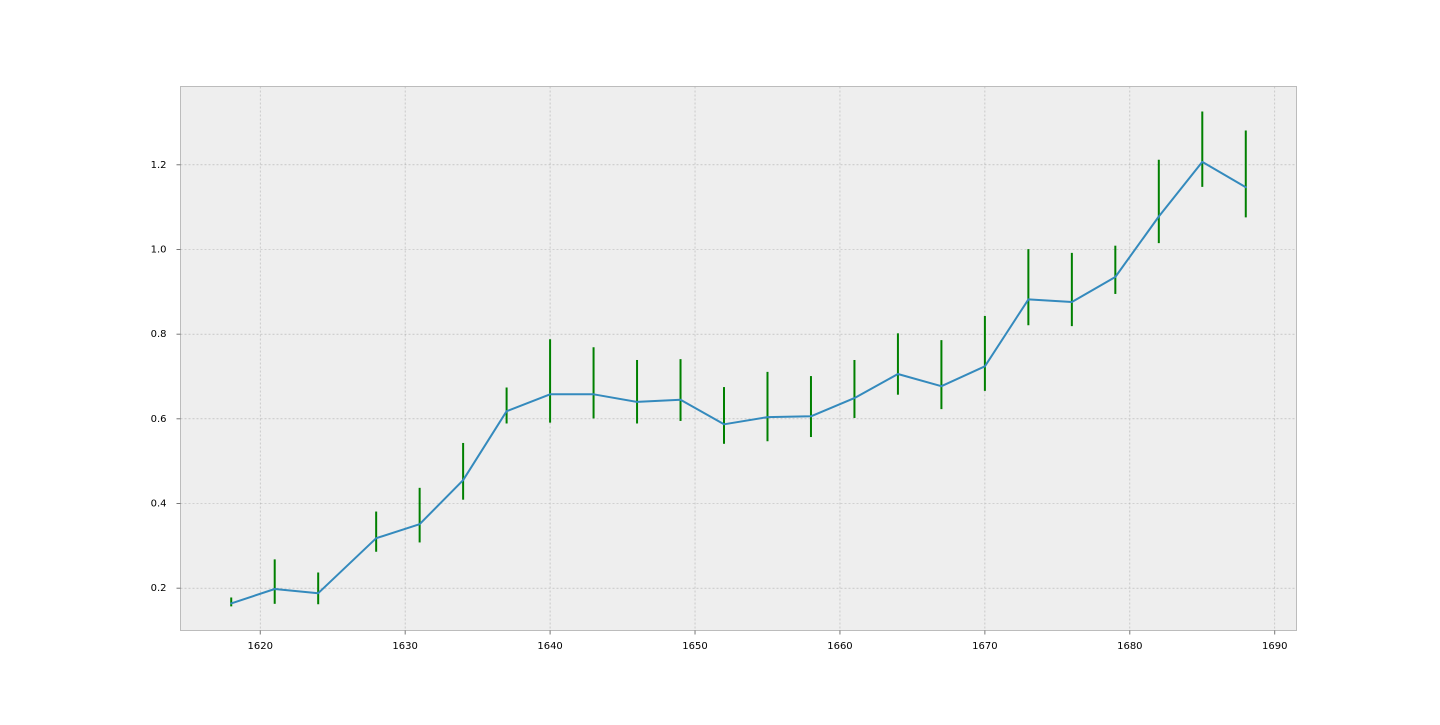 Image resolution: width=1440 pixels, height=725 pixels. Describe the element at coordinates (259, 646) in the screenshot. I see `x-tick-label: 1620` at that location.